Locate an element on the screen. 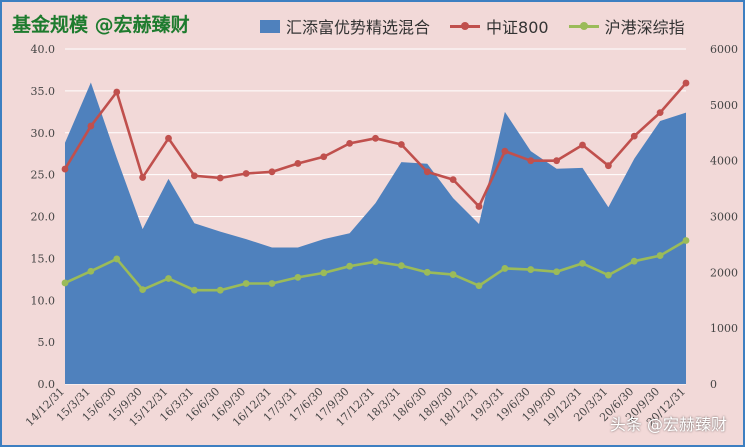 This screenshot has height=447, width=745. left-tick-label: 0.0 is located at coordinates (47, 384).